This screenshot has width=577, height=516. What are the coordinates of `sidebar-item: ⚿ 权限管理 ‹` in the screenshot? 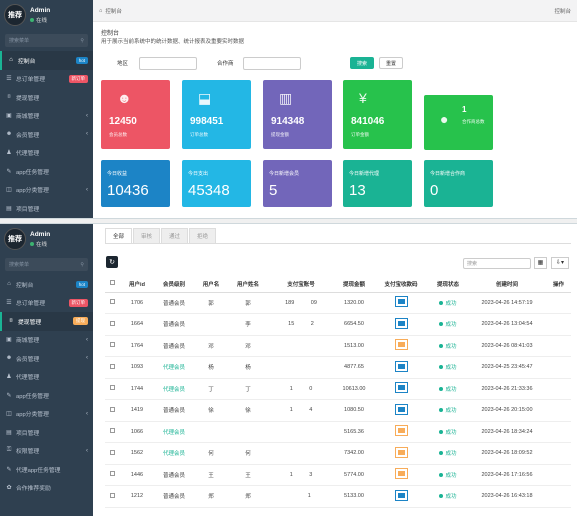 It's located at (46, 451).